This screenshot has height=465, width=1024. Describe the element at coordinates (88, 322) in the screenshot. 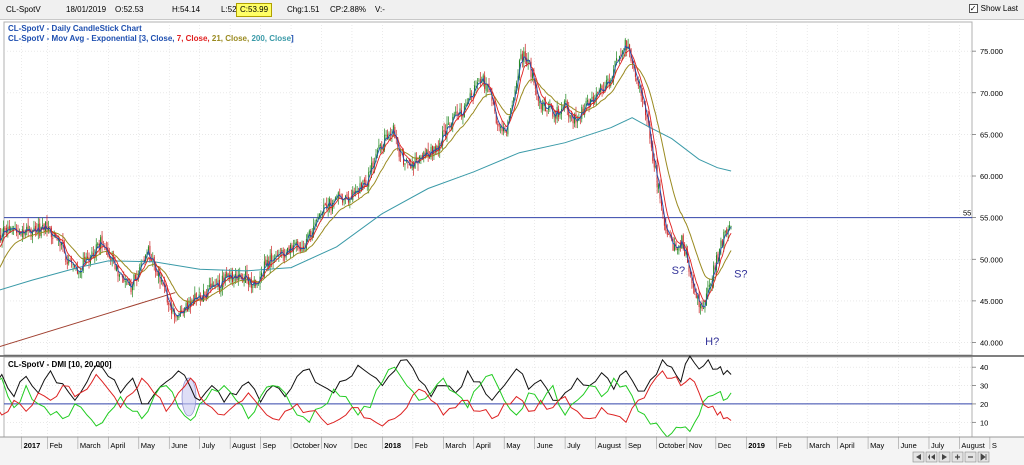

I see `trendline` at that location.